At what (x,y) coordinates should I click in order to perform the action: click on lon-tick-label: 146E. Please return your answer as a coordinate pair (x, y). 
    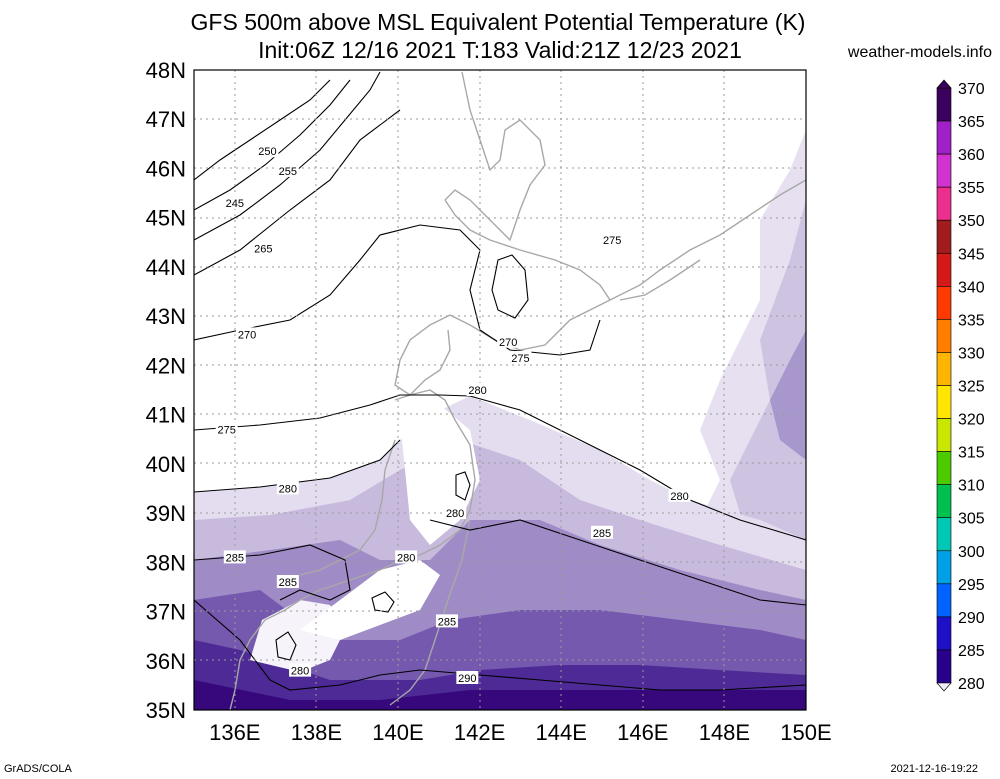
    Looking at the image, I should click on (642, 732).